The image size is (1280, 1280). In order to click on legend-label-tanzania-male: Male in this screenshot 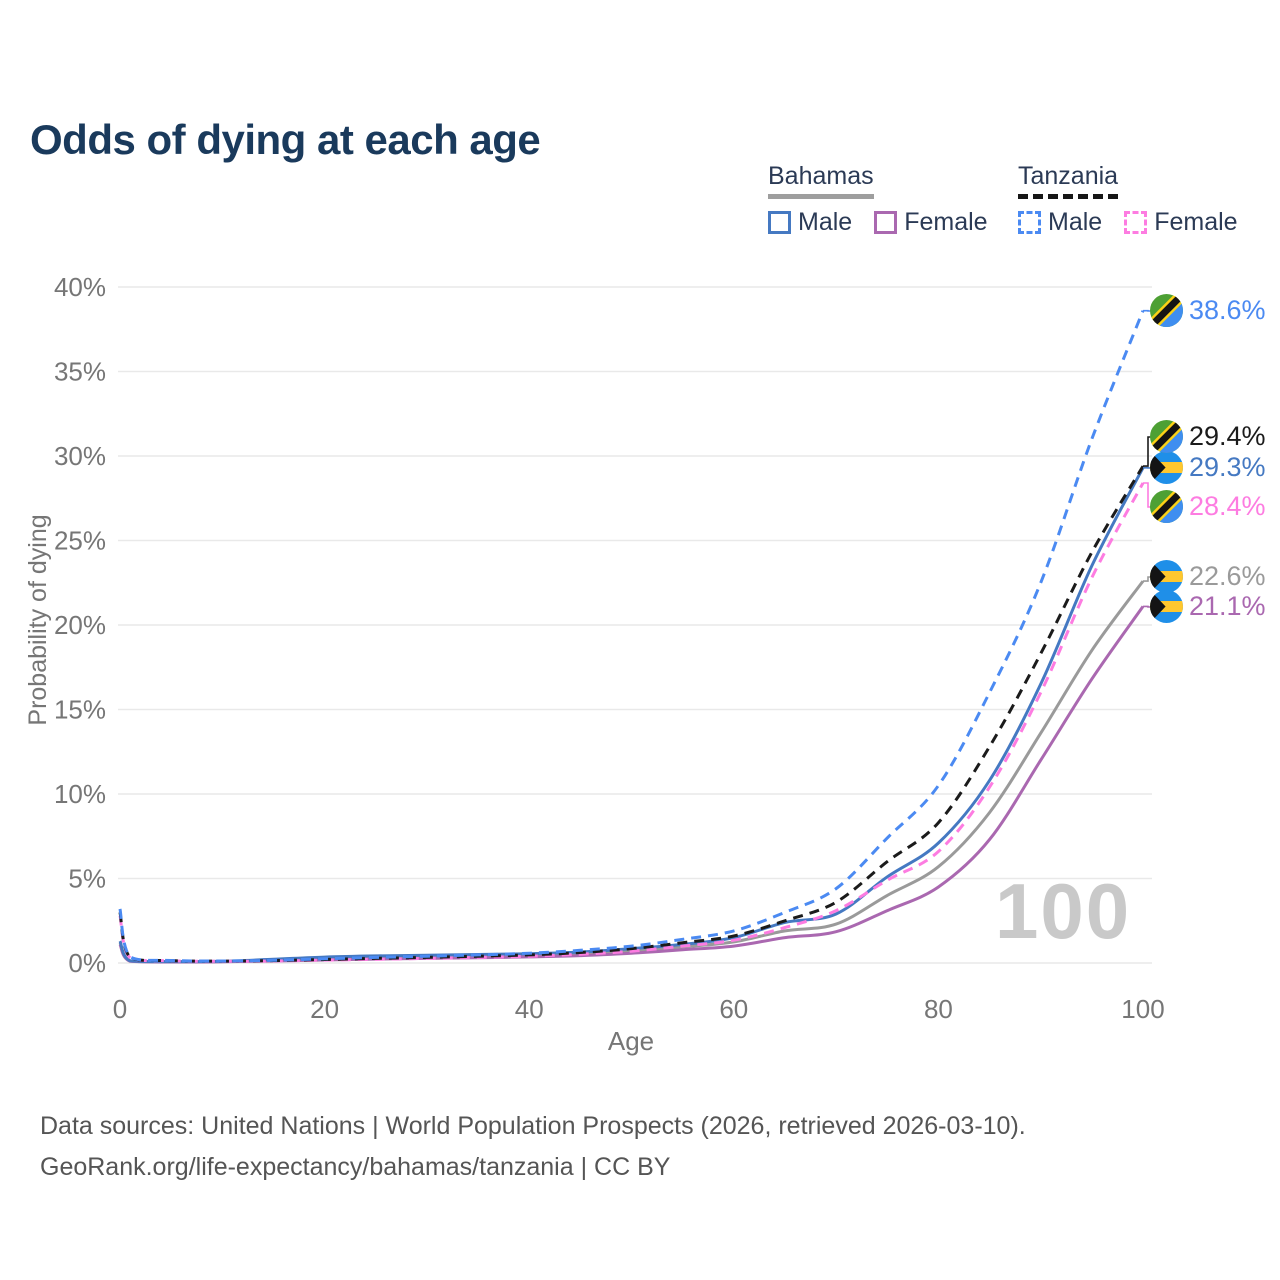, I will do `click(1075, 222)`.